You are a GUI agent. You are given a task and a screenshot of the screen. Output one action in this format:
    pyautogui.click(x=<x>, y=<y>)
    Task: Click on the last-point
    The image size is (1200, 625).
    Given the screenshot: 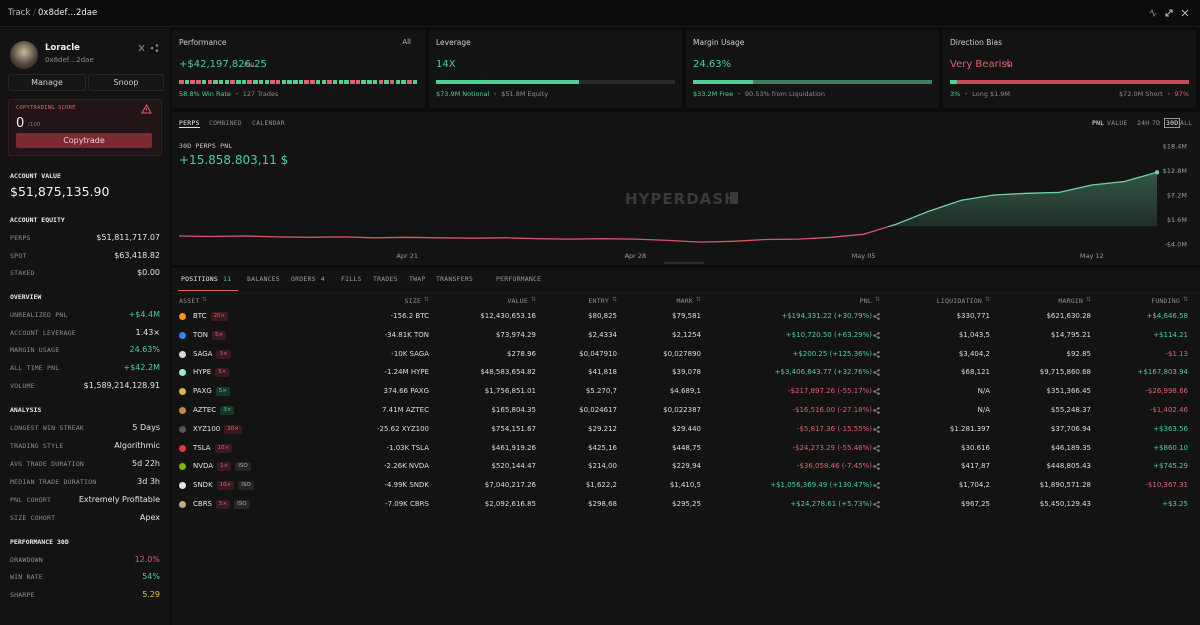 What is the action you would take?
    pyautogui.click(x=1157, y=172)
    